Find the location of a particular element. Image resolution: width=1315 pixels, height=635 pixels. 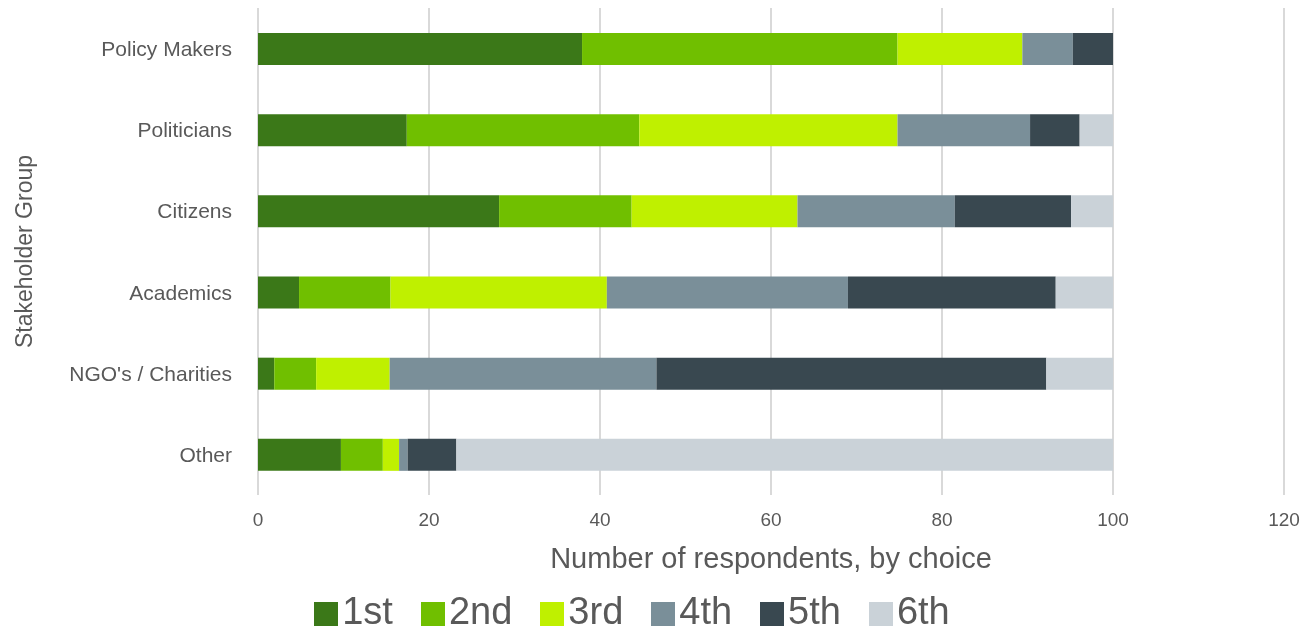

y-tick-label: Citizens is located at coordinates (194, 211).